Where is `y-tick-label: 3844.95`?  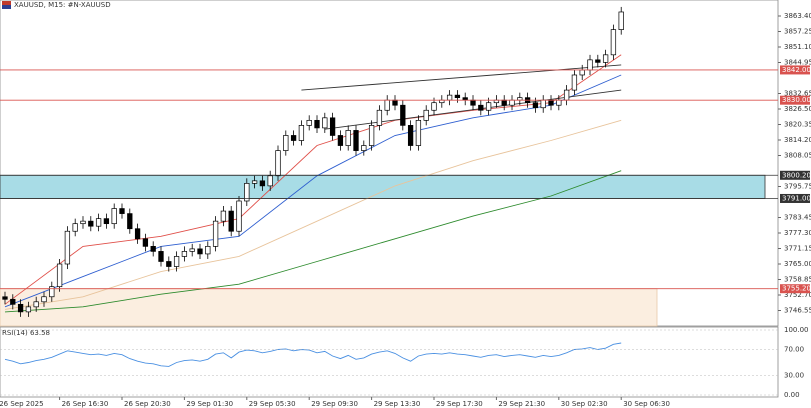 y-tick-label: 3844.95 is located at coordinates (797, 63).